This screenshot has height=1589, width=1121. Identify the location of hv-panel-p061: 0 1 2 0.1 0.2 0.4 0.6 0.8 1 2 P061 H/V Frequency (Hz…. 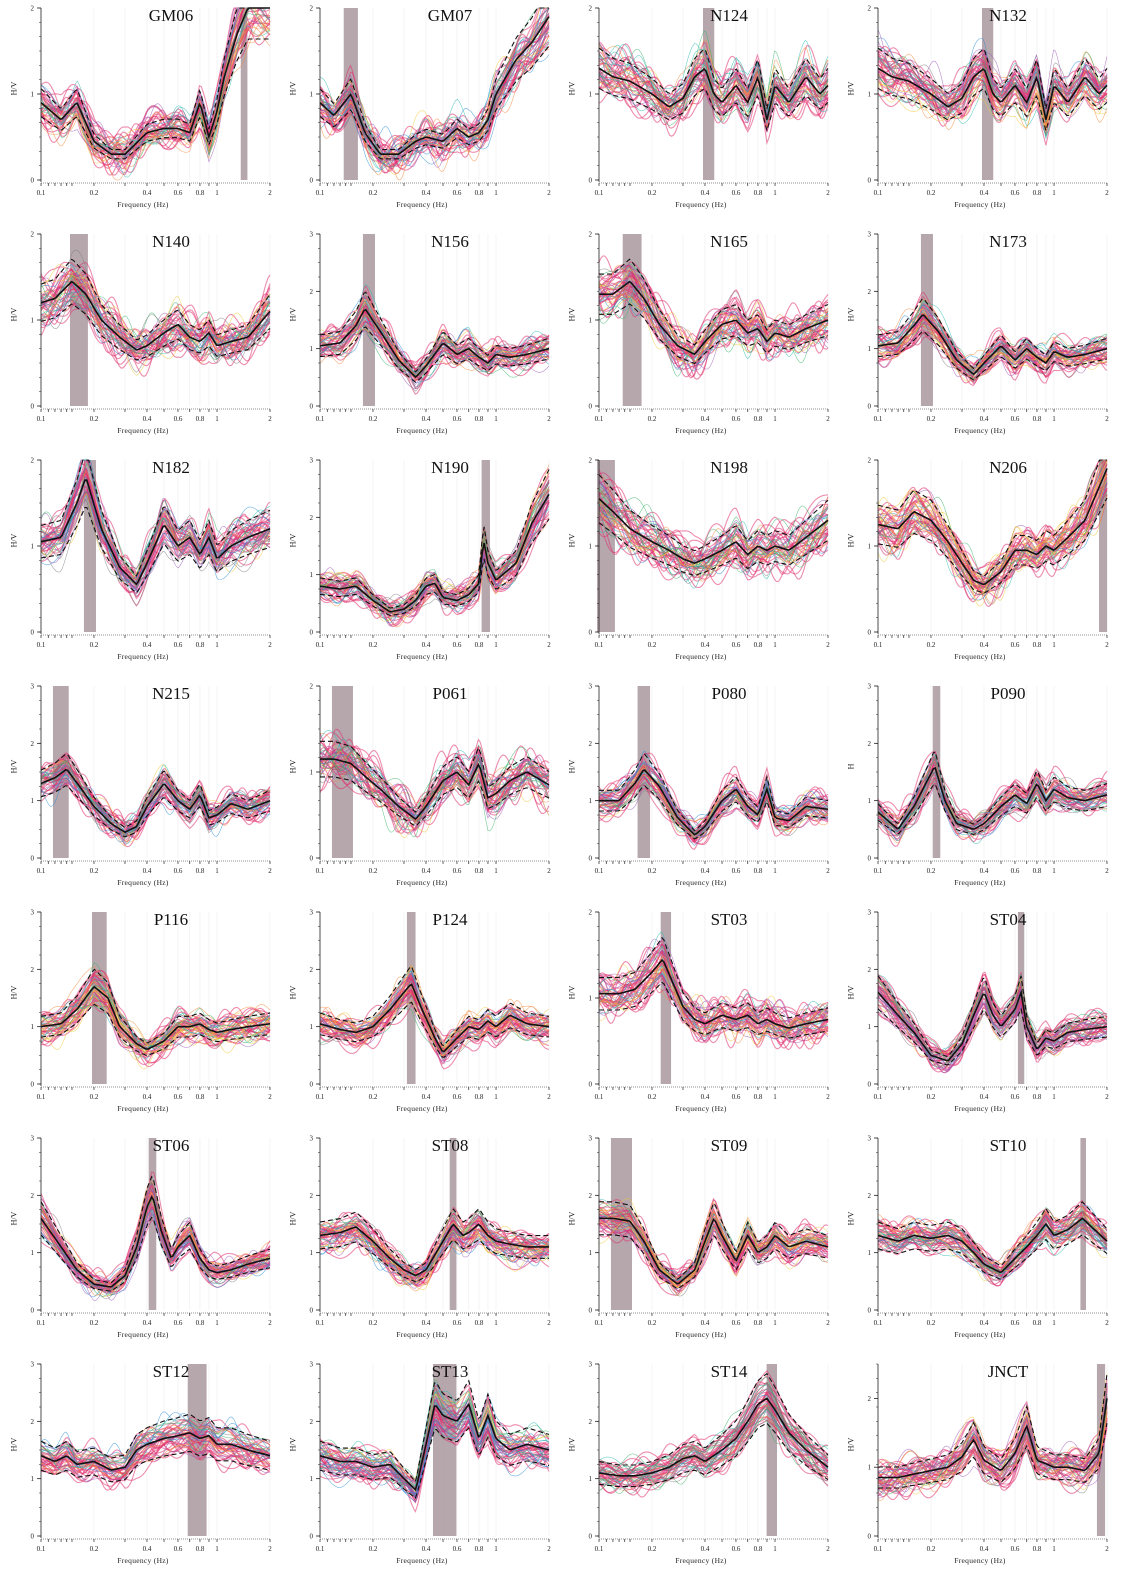
(422, 789).